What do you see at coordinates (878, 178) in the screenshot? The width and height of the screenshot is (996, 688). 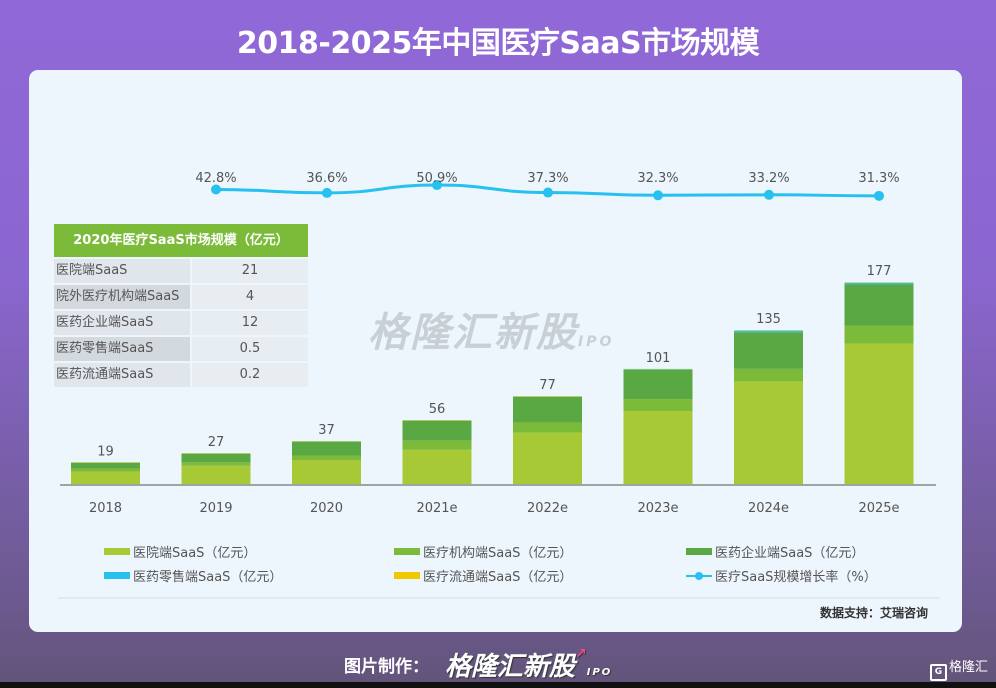 I see `growth-rate-label: 31.3%` at bounding box center [878, 178].